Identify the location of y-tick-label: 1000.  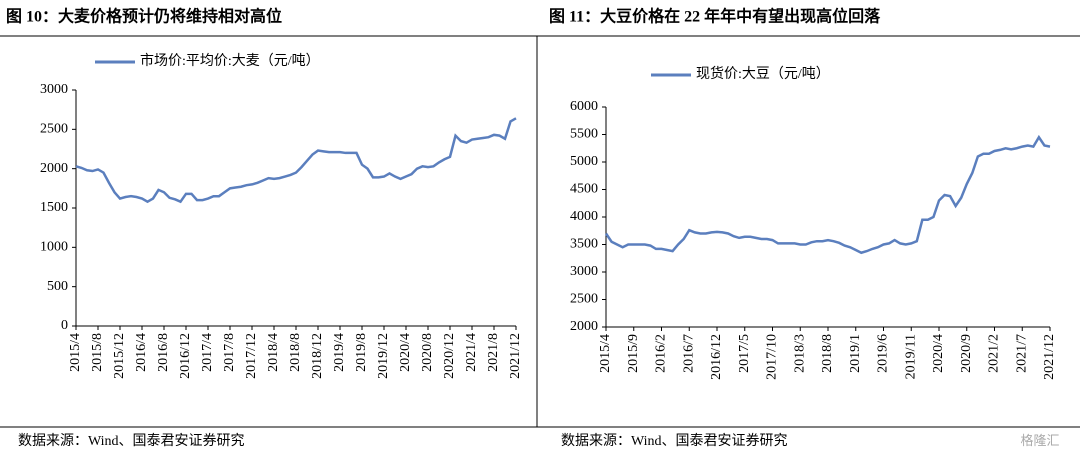
(54, 247).